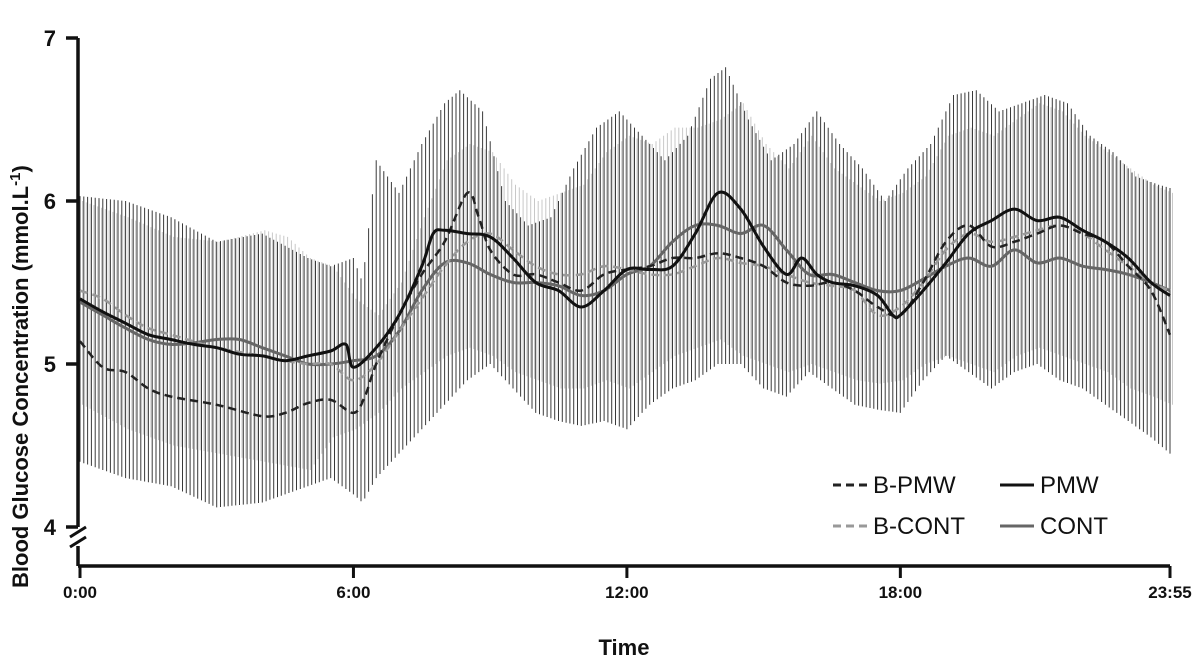 Image resolution: width=1198 pixels, height=659 pixels. Describe the element at coordinates (50, 38) in the screenshot. I see `y-tick-label: 7` at that location.